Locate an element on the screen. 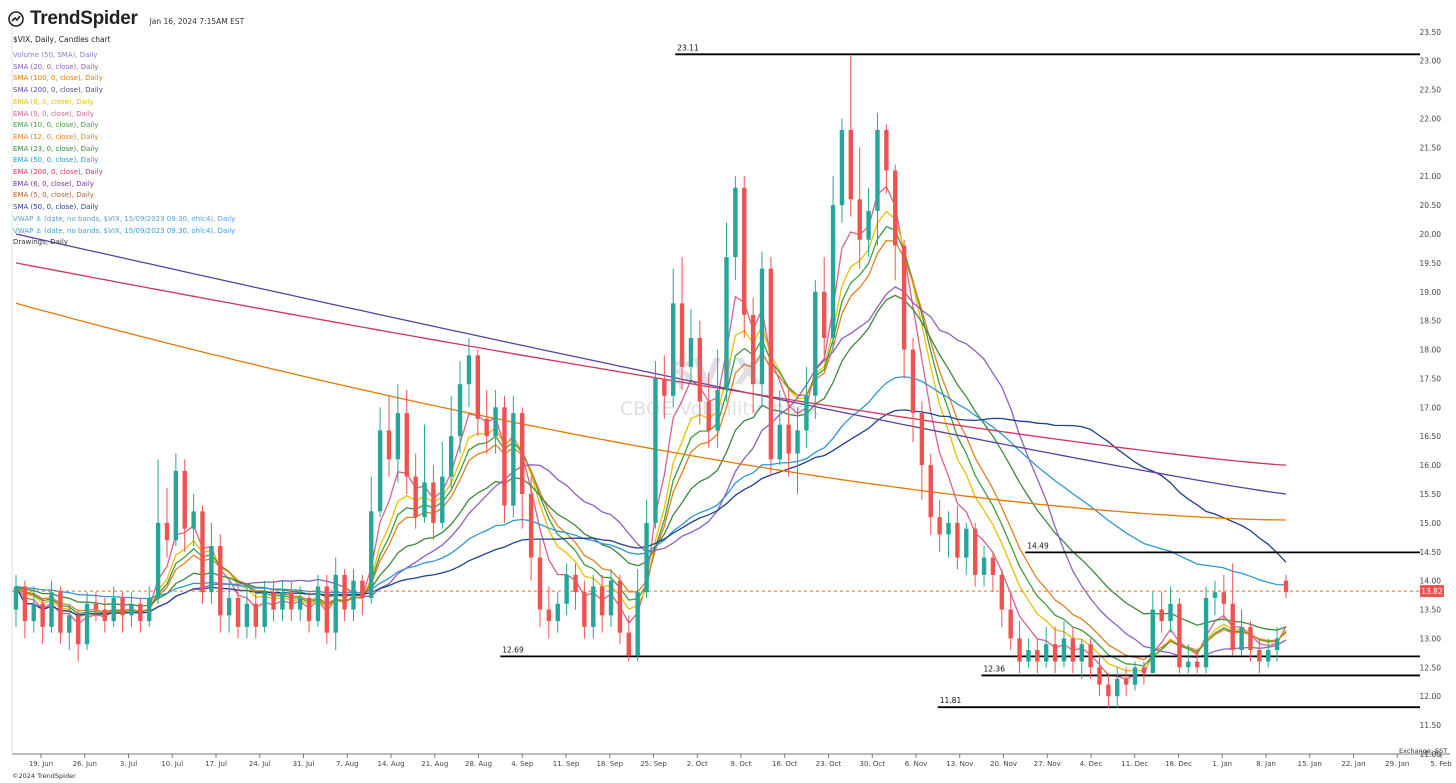 Image resolution: width=1456 pixels, height=783 pixels. y-tick-label: 13.50 is located at coordinates (1431, 610).